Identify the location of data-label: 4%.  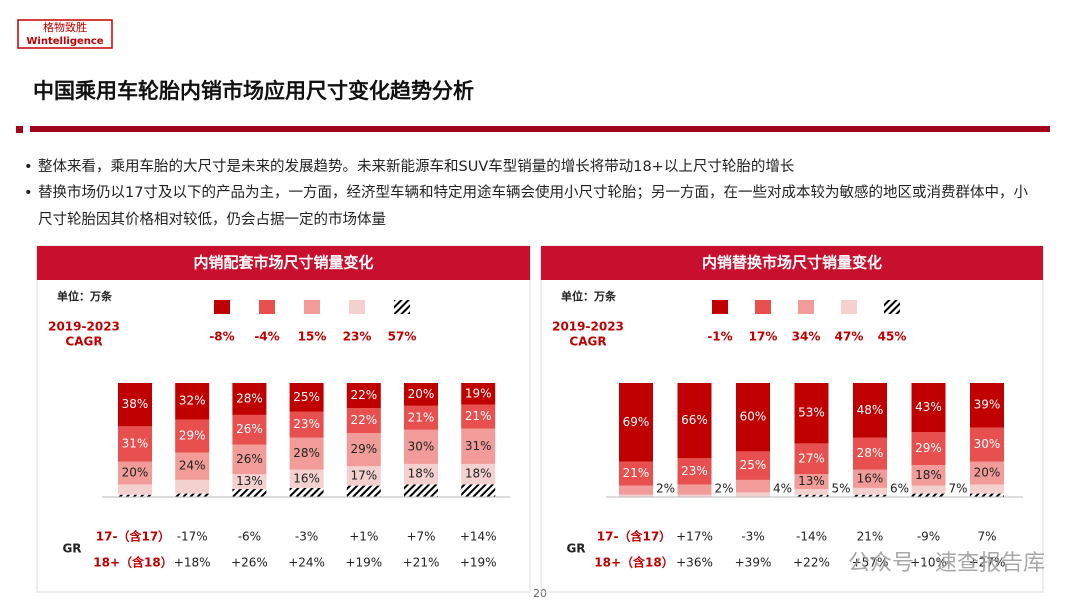
(782, 489).